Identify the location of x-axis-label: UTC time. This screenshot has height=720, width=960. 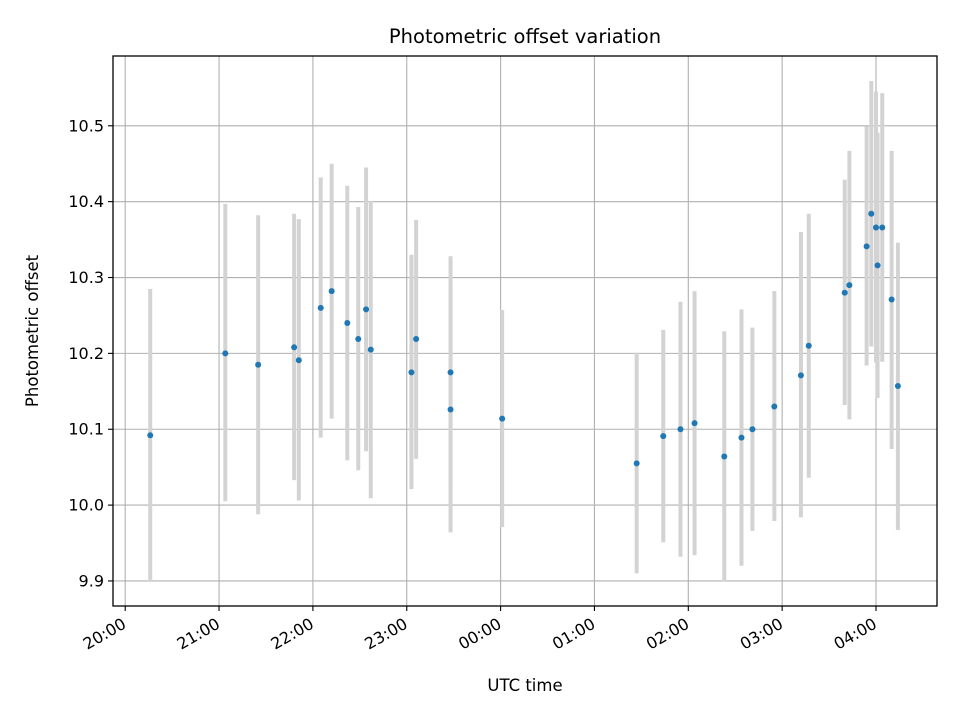
(524, 685).